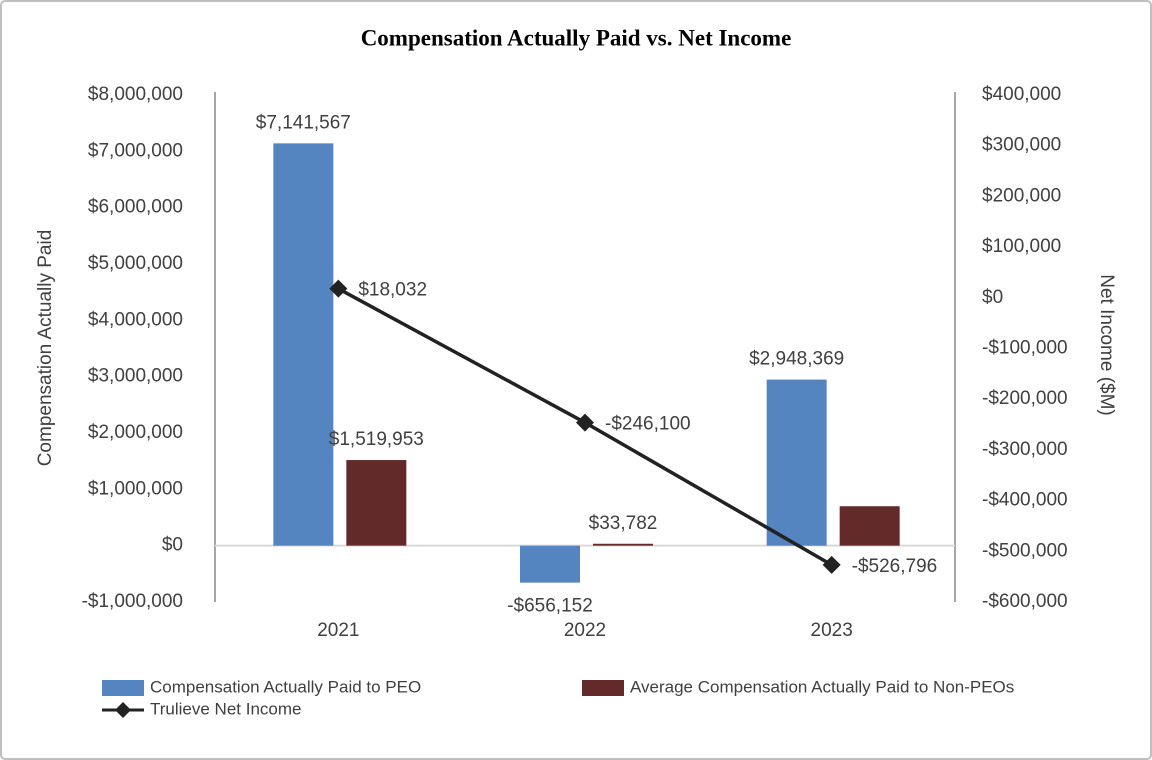 This screenshot has width=1152, height=760. I want to click on y2-tick-label: -$600,000, so click(1025, 601).